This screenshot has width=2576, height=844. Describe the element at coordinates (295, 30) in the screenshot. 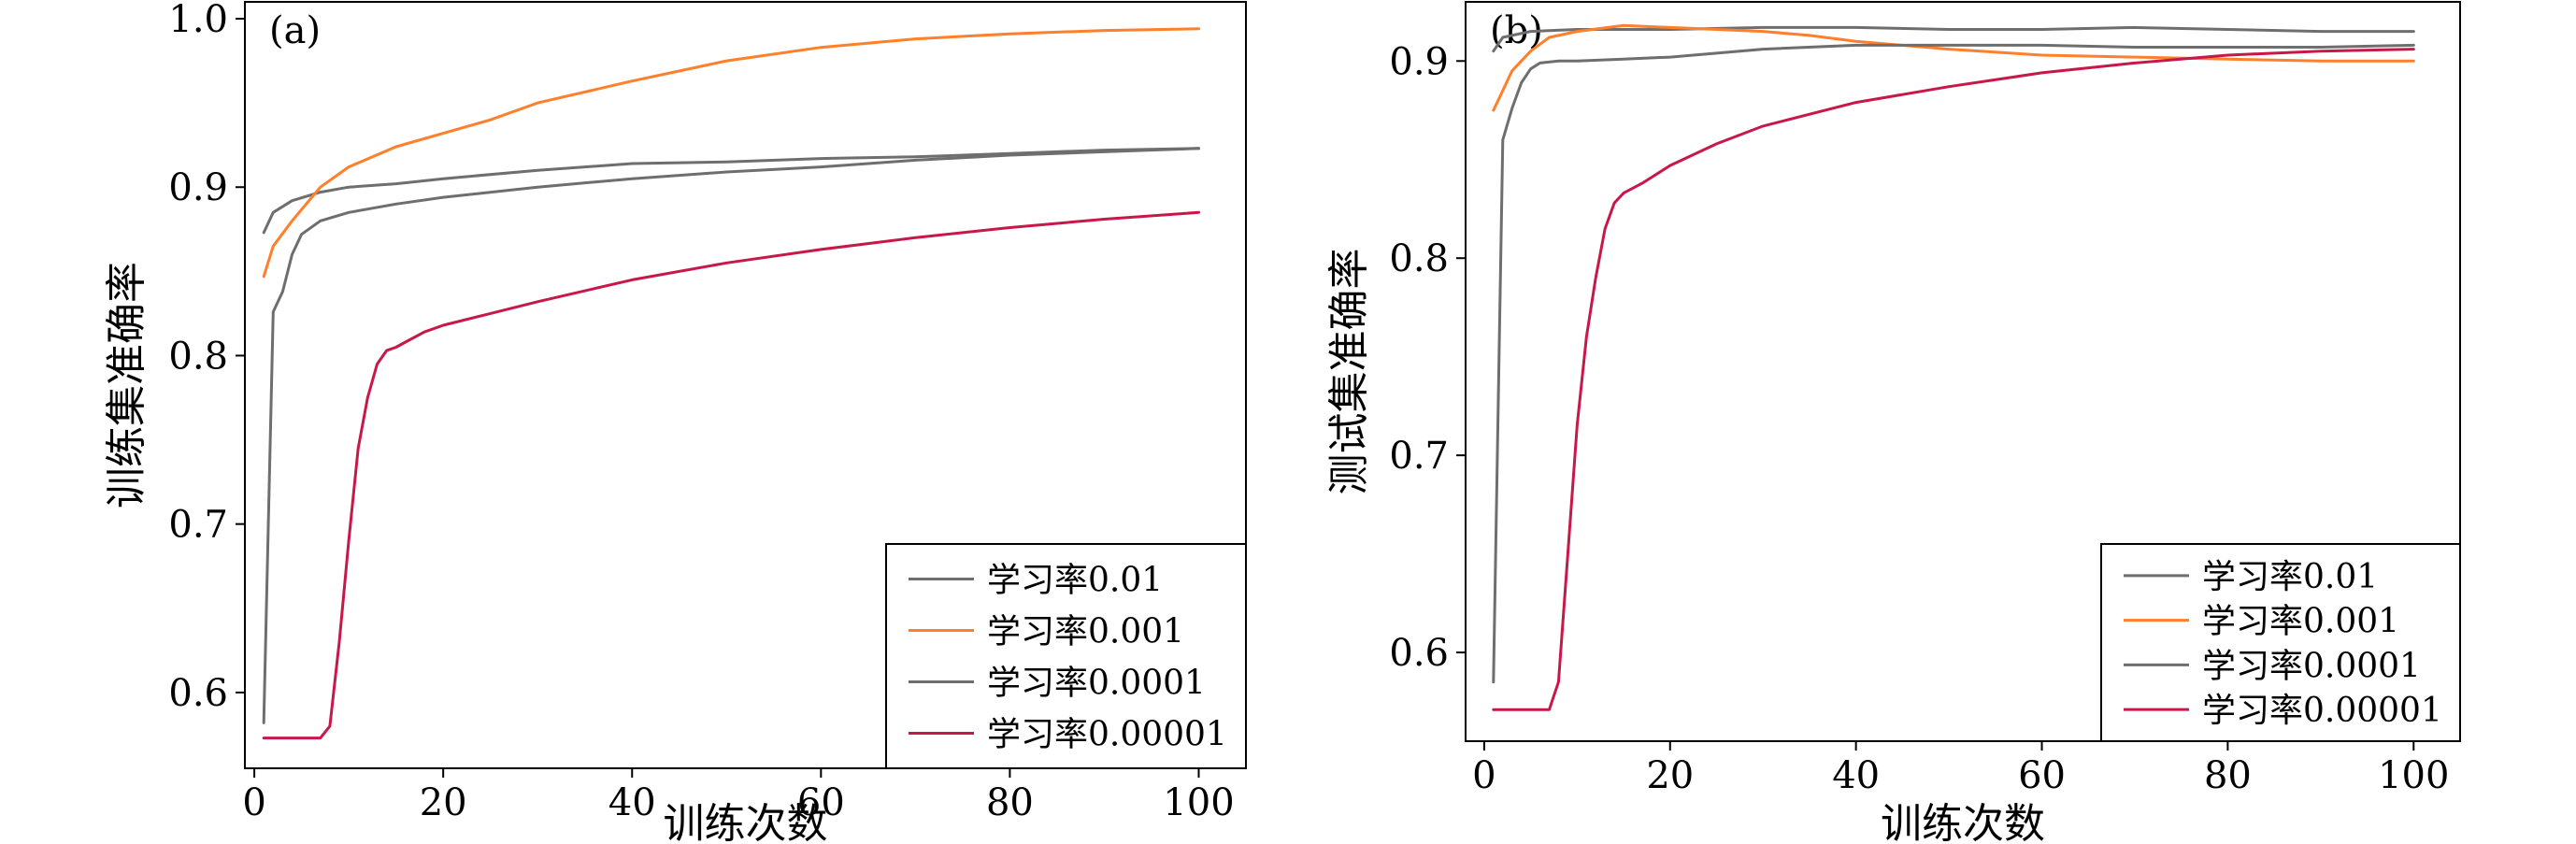

I see `panel-label: (a)` at that location.